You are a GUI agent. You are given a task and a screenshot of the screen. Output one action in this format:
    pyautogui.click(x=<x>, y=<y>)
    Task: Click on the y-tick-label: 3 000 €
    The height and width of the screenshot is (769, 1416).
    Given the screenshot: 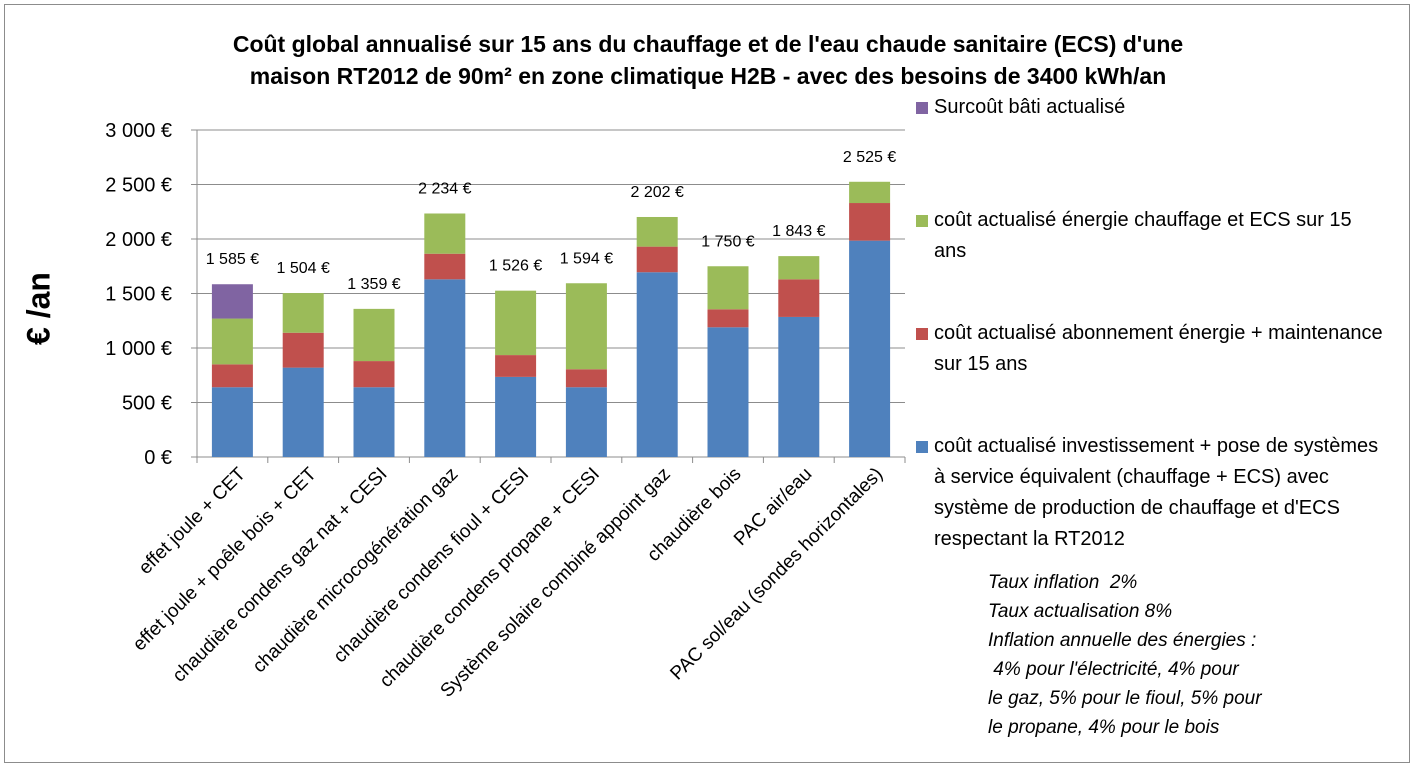 What is the action you would take?
    pyautogui.click(x=138, y=131)
    